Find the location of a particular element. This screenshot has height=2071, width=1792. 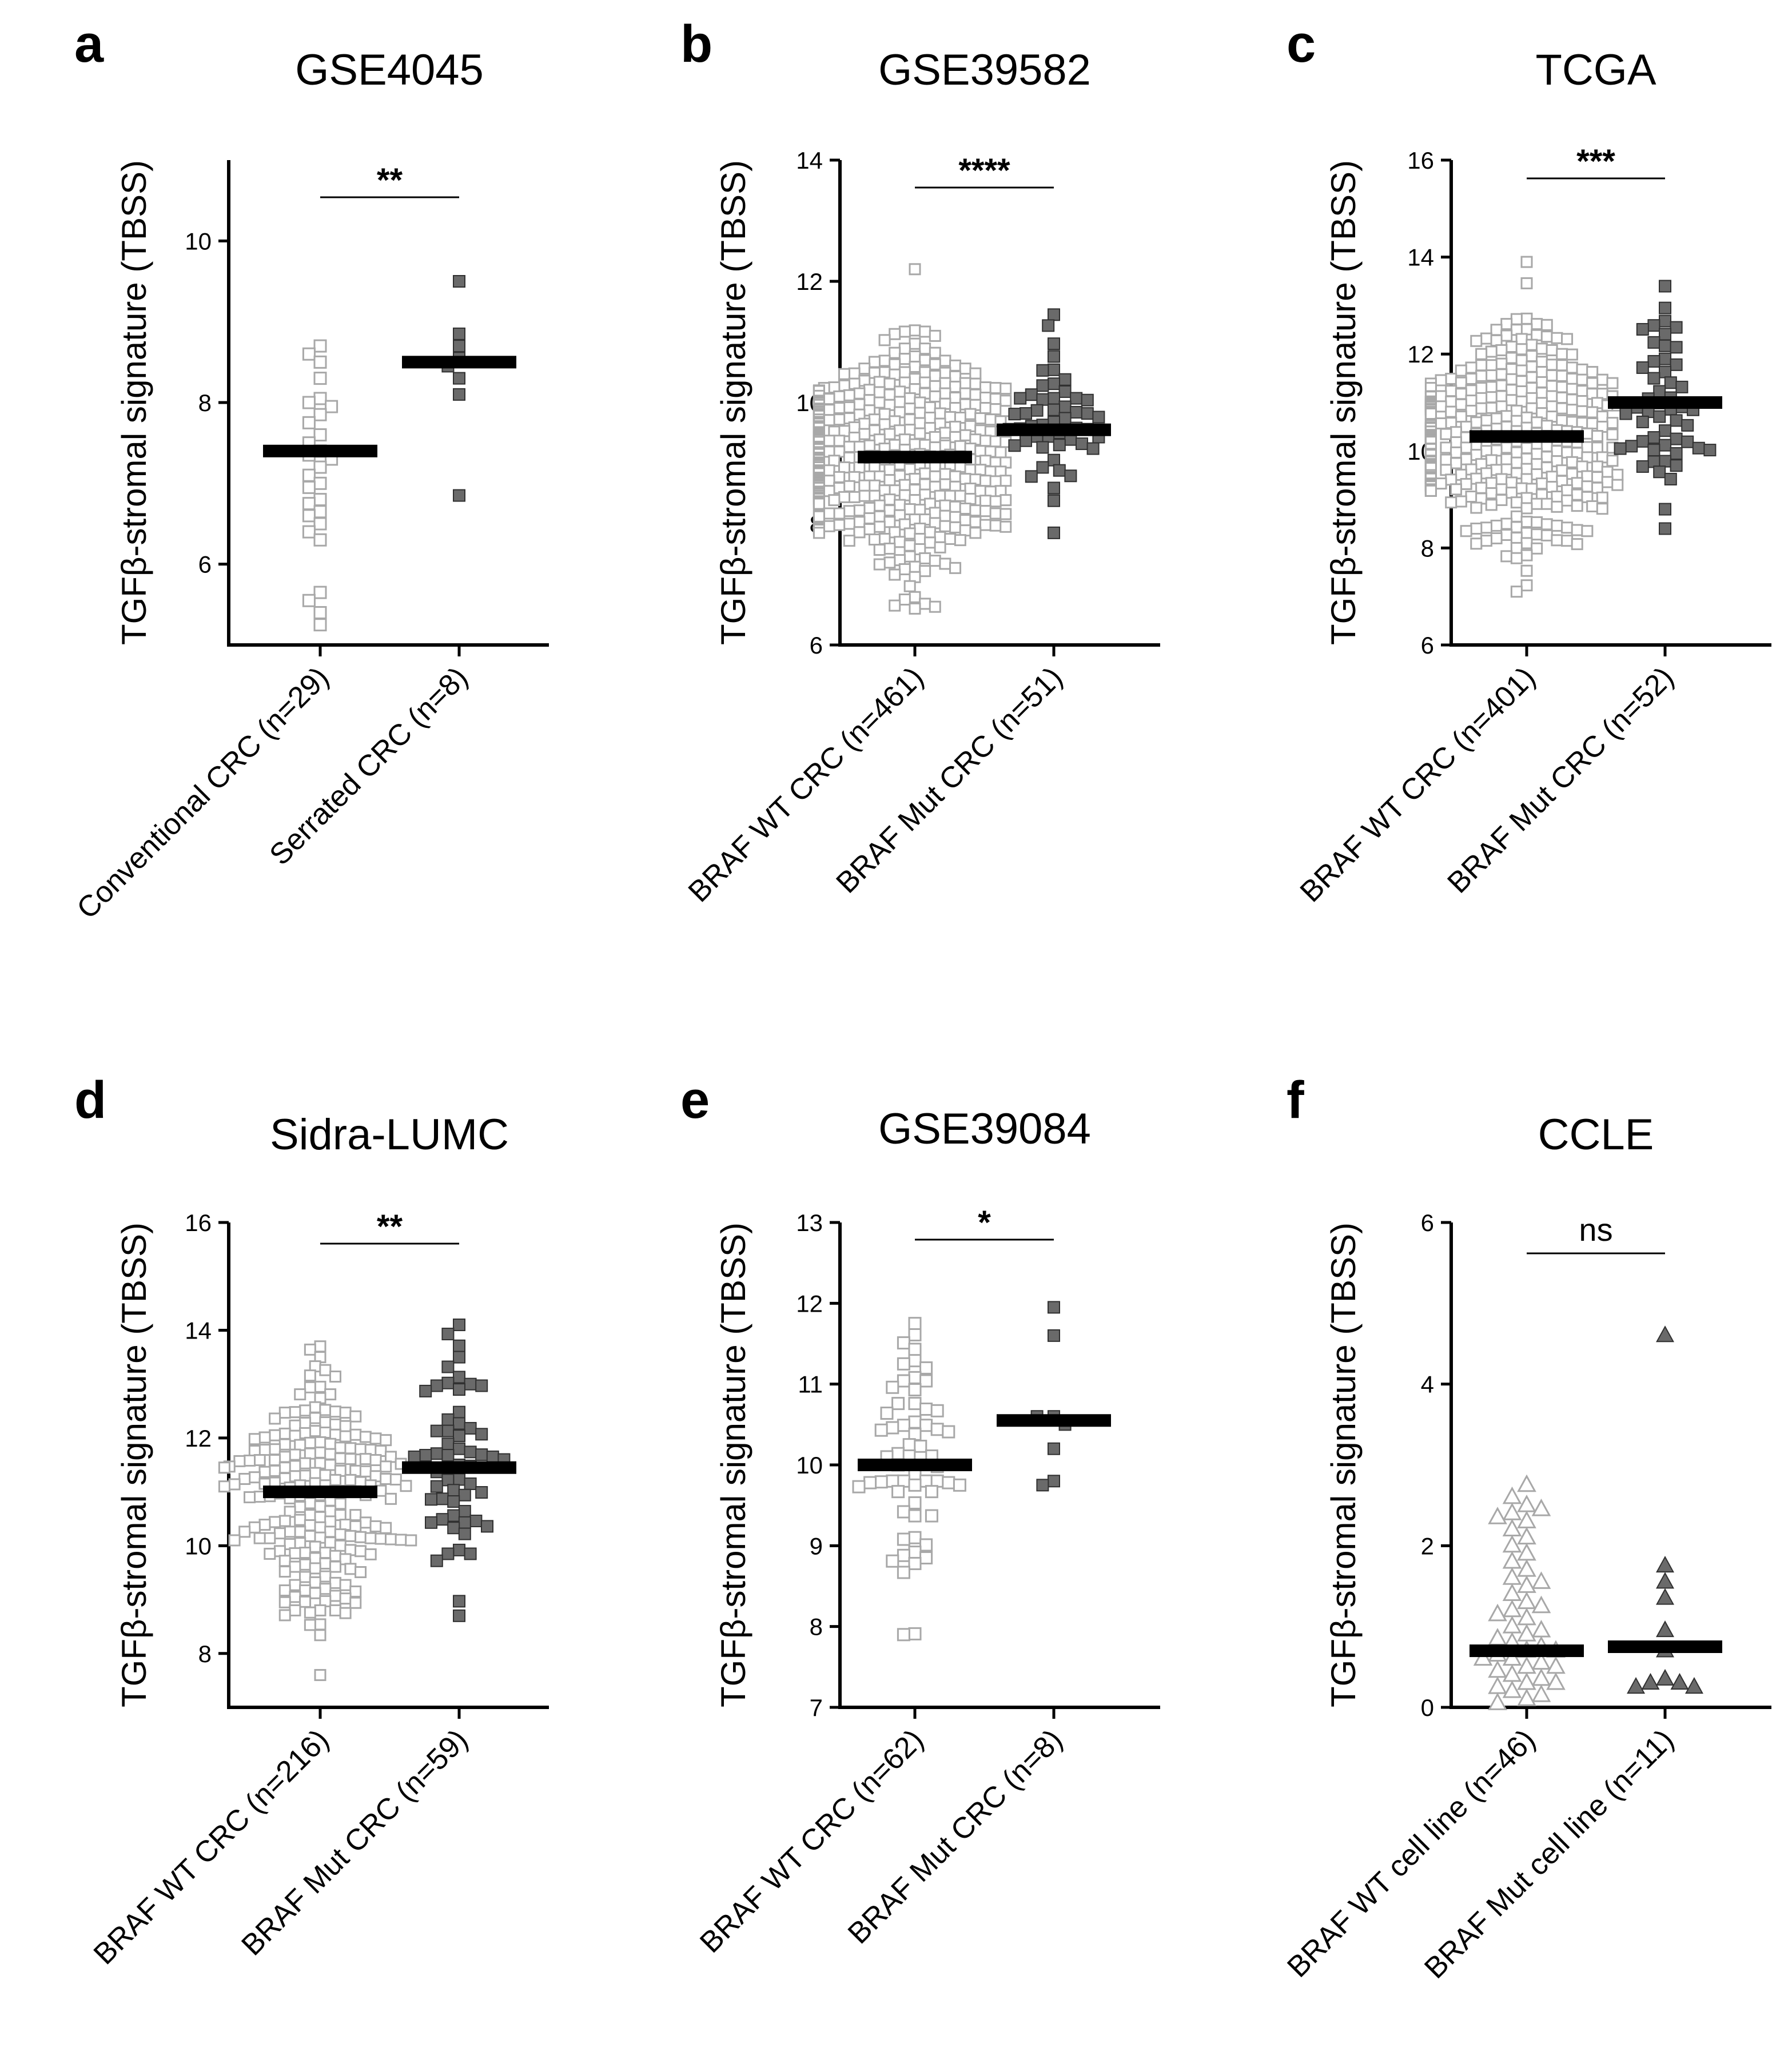

panel-letter: e is located at coordinates (695, 1100).